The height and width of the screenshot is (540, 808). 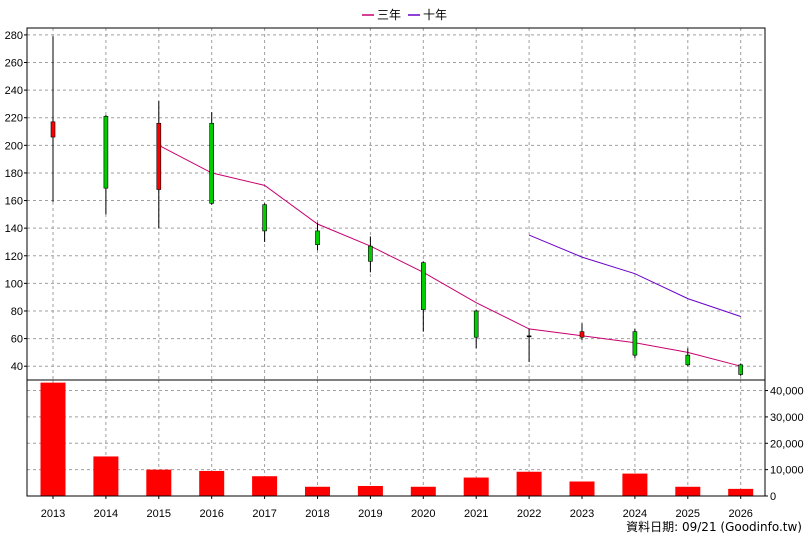 I want to click on volume-bar-2018, so click(x=317, y=491).